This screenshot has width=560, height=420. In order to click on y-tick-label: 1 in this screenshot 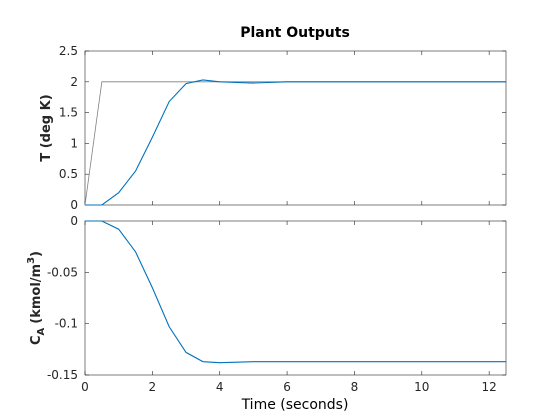, I will do `click(74, 143)`.